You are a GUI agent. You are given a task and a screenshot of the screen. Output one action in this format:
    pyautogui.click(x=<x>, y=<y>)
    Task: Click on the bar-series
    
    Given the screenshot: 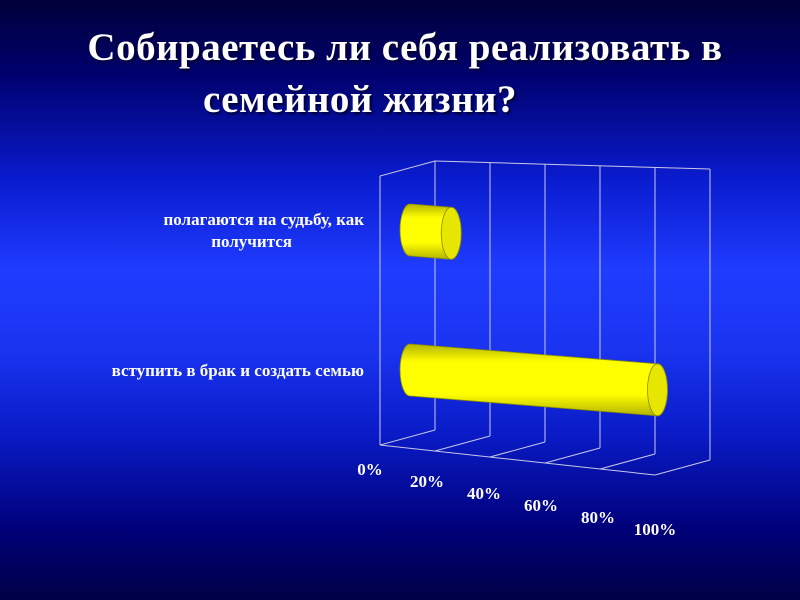 What is the action you would take?
    pyautogui.click(x=533, y=310)
    